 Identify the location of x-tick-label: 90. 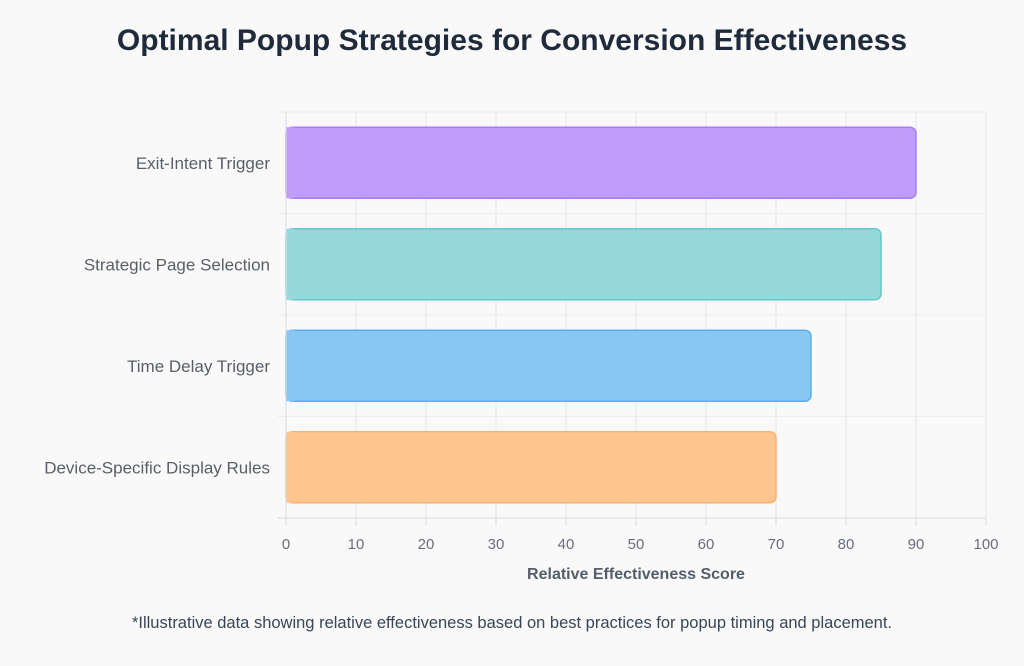
(916, 544).